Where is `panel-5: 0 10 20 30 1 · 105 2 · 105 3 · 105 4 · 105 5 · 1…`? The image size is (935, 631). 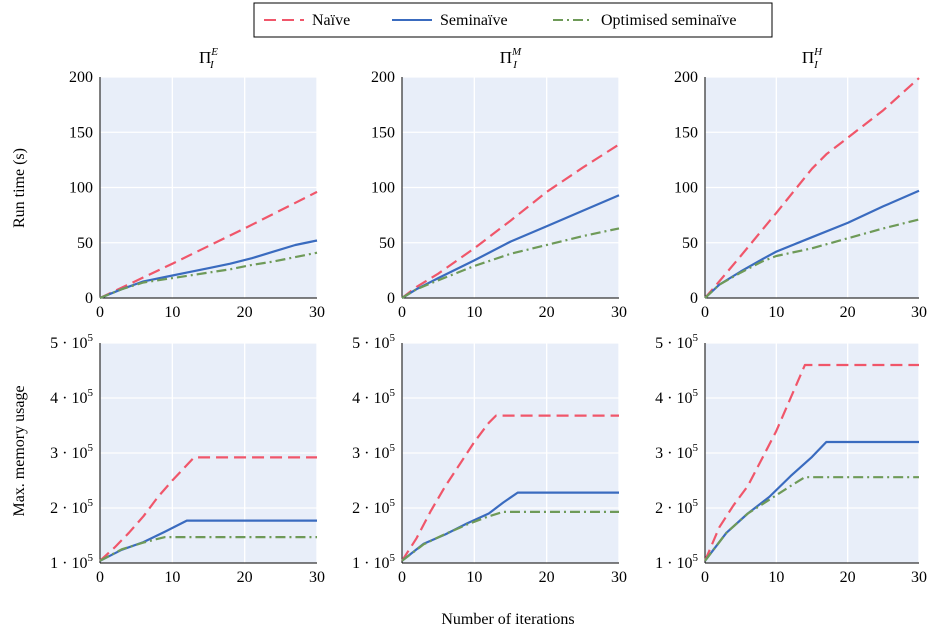
panel-5: 0 10 20 30 1 · 105 2 · 105 3 · 105 4 · 105 5 · 1… is located at coordinates (489, 459).